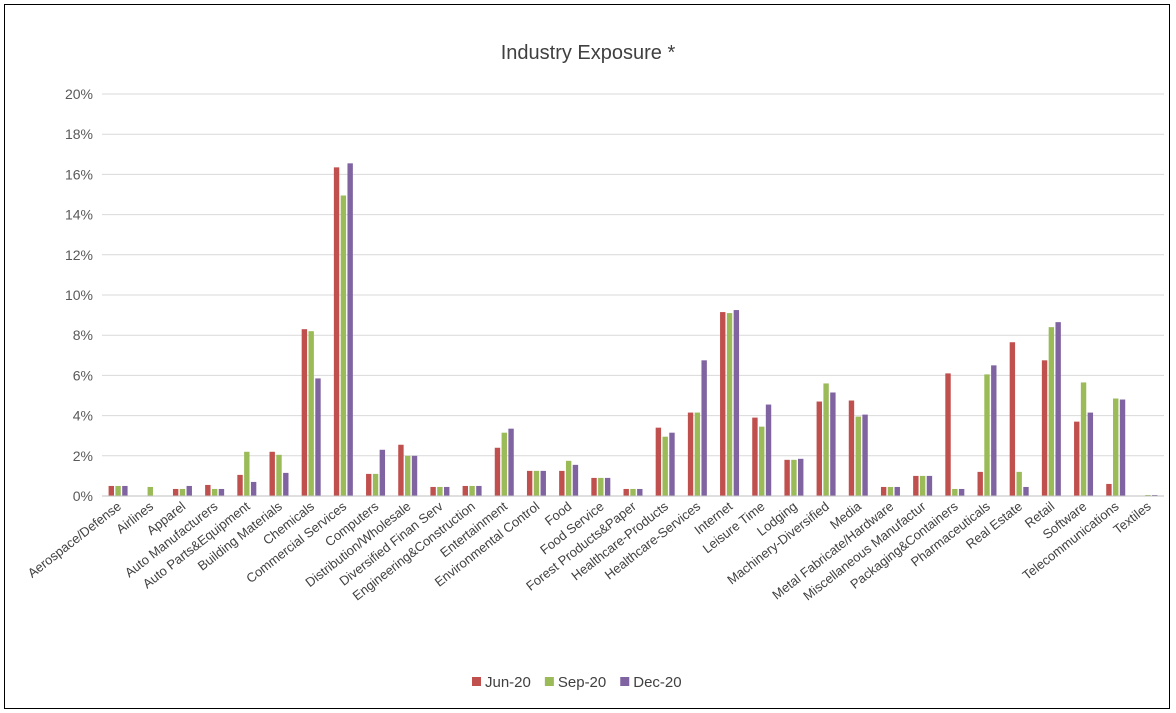 The width and height of the screenshot is (1176, 713). I want to click on y-tick-label: 8%, so click(83, 335).